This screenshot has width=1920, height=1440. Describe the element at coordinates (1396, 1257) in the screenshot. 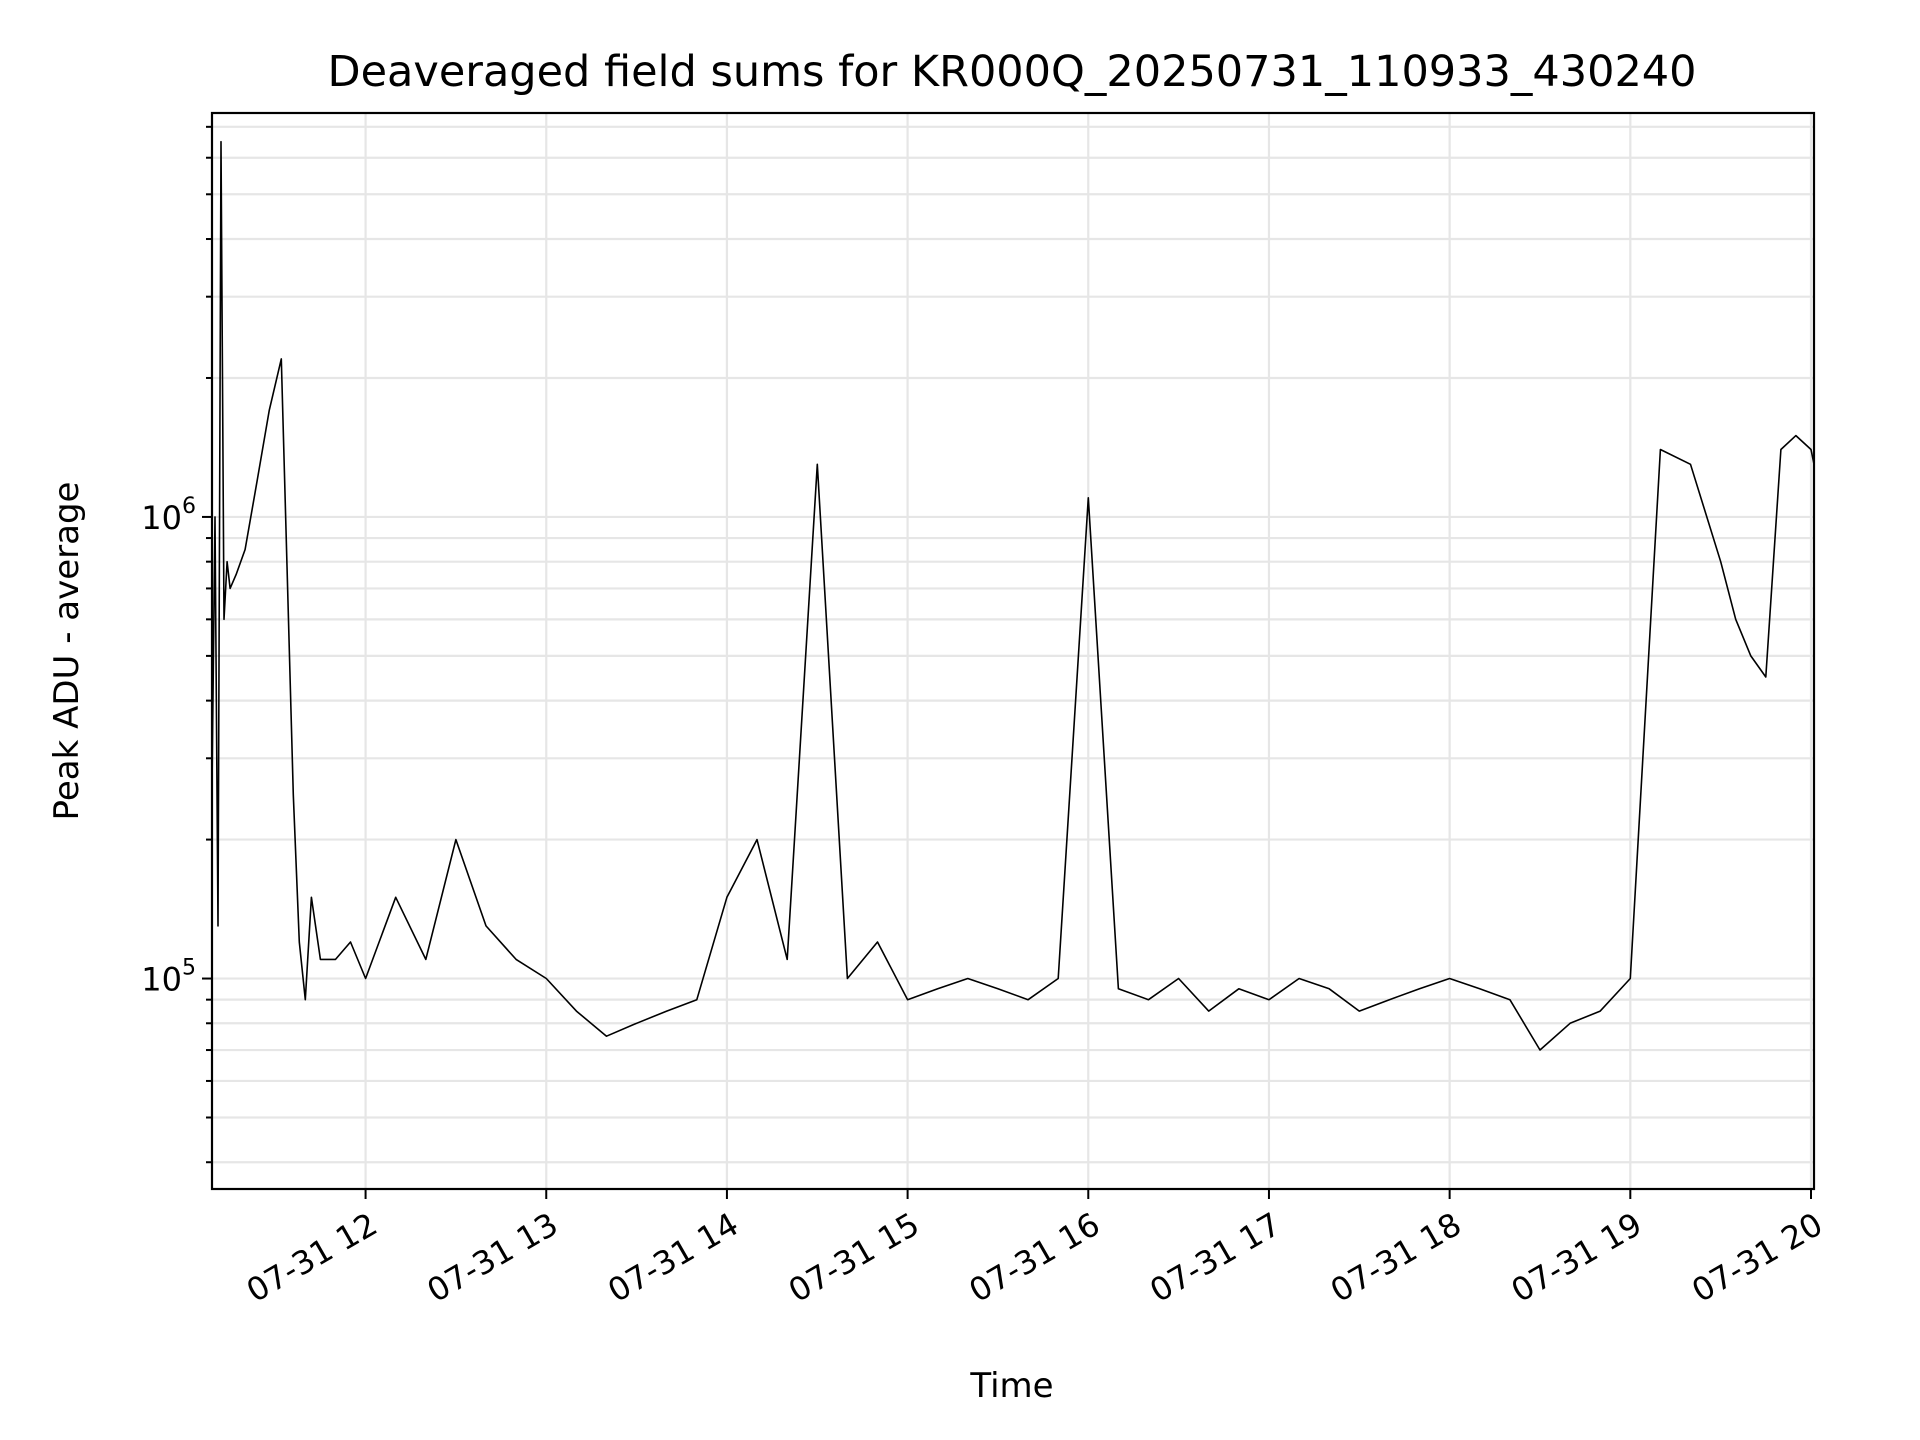

I see `x-tick-label: 07-31 18` at that location.